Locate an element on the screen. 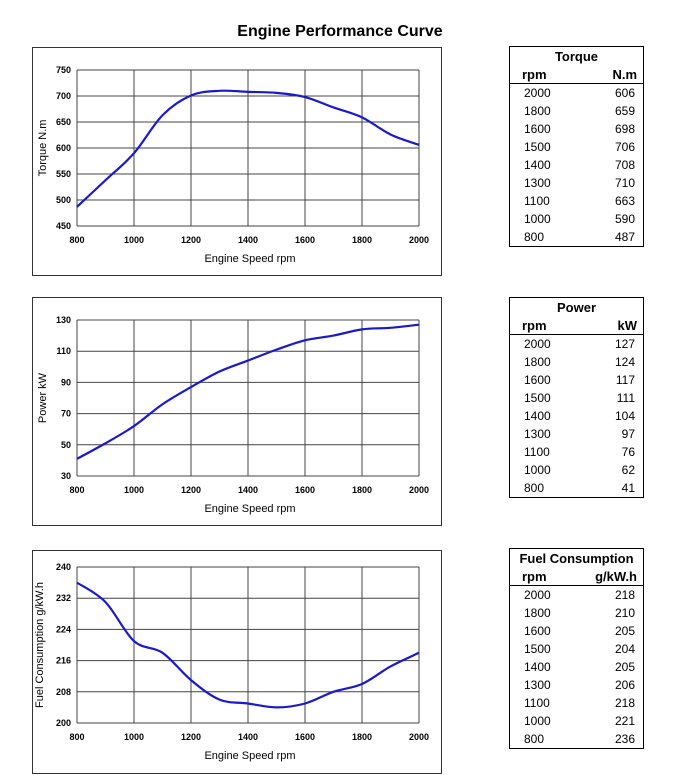 The image size is (674, 775). y-tick-label: 208 is located at coordinates (63, 692).